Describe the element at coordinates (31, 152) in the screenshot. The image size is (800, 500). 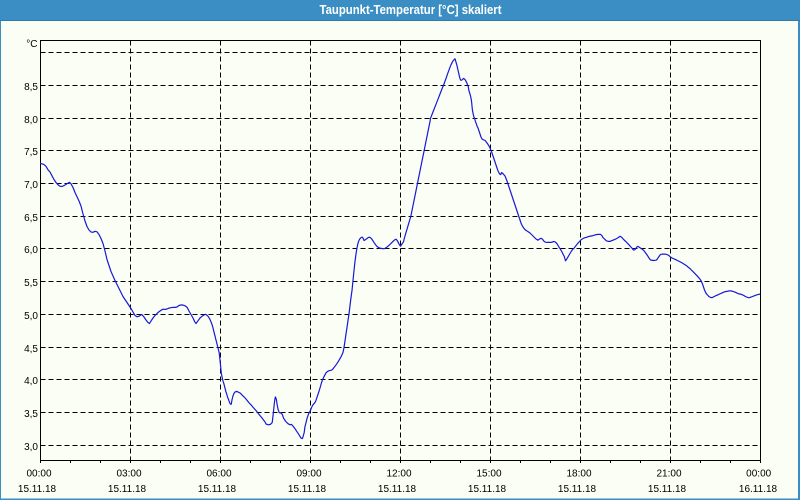
I see `svg-text: 7,5` at that location.